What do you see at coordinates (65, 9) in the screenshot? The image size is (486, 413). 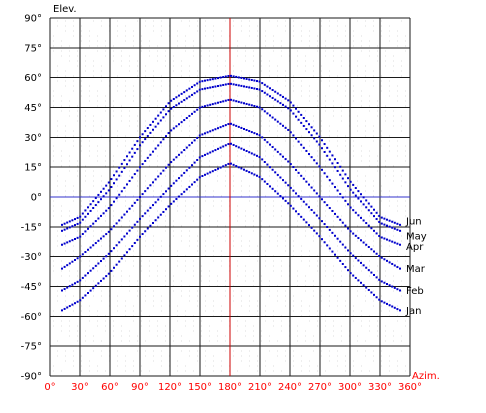 I see `y-axis-title: Elev.` at bounding box center [65, 9].